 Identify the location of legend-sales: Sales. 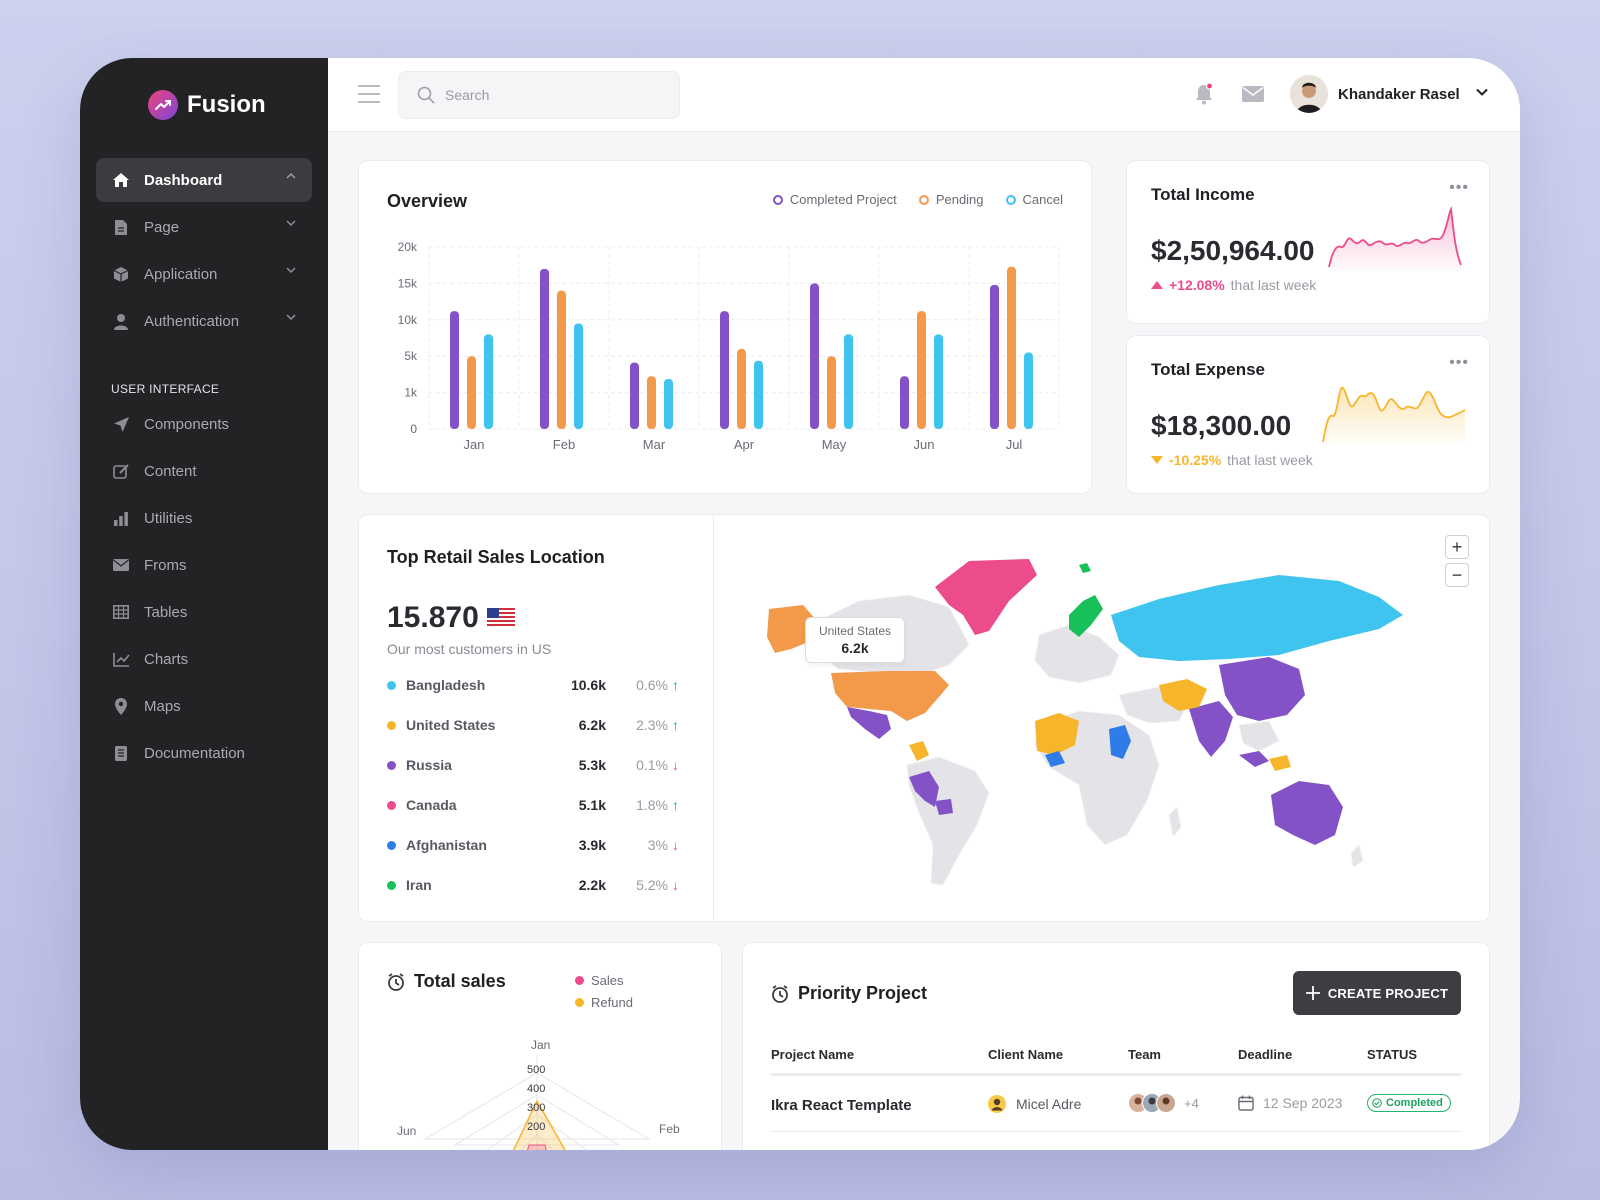
(604, 980).